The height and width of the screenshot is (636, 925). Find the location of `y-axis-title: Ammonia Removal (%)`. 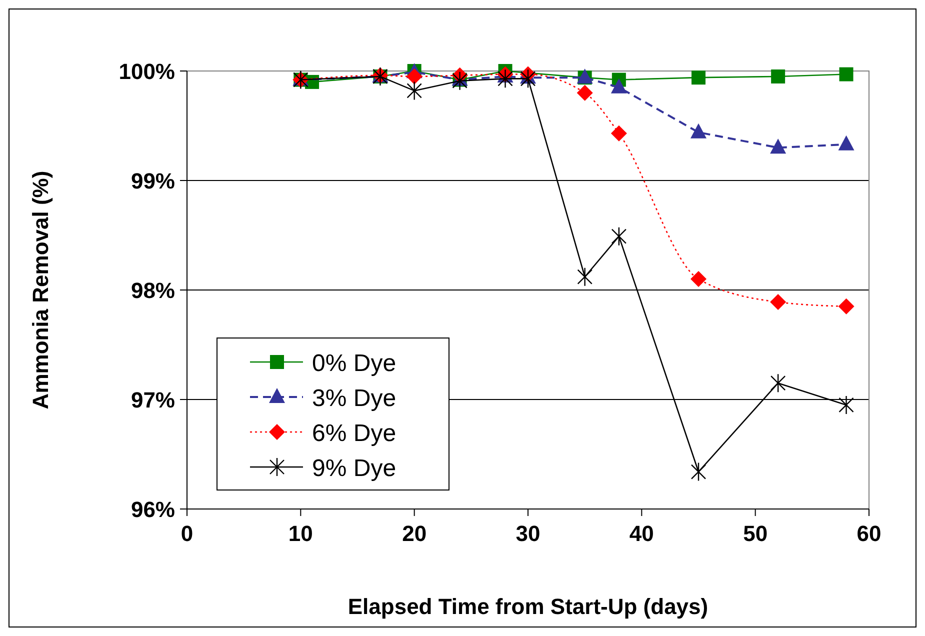

y-axis-title: Ammonia Removal (%) is located at coordinates (40, 290).